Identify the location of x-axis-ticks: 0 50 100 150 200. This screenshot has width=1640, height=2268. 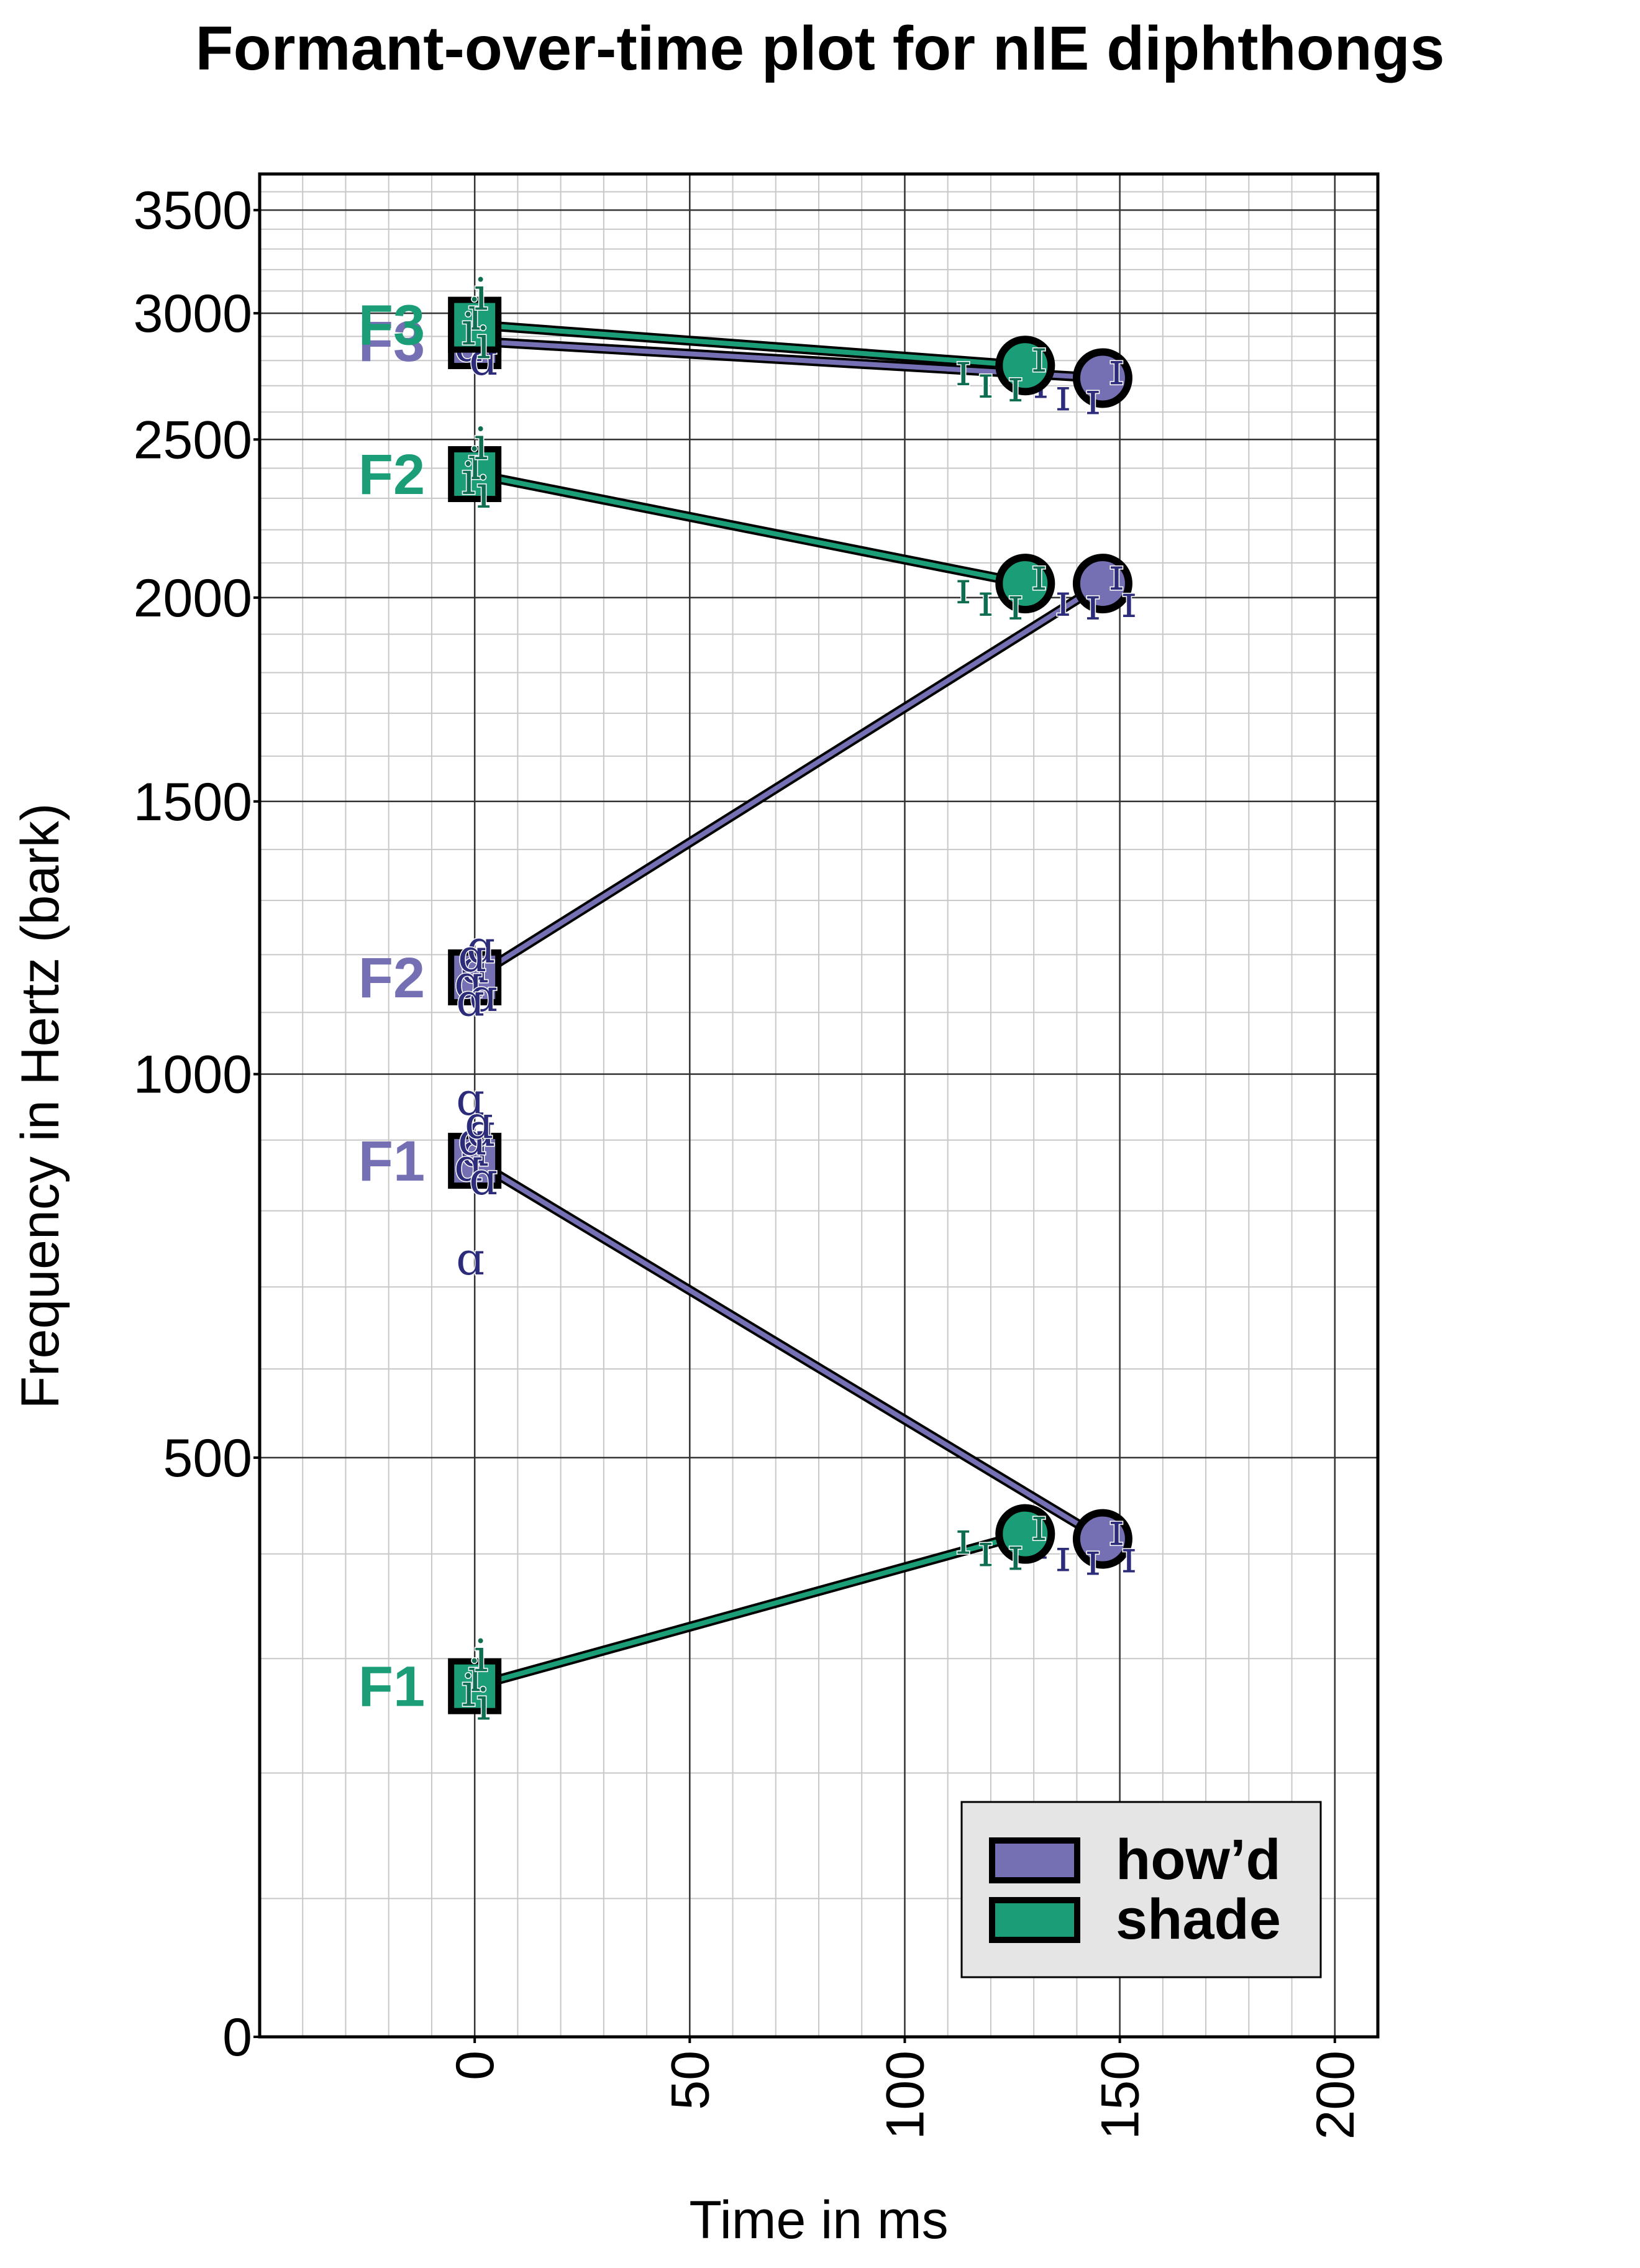
(905, 2089).